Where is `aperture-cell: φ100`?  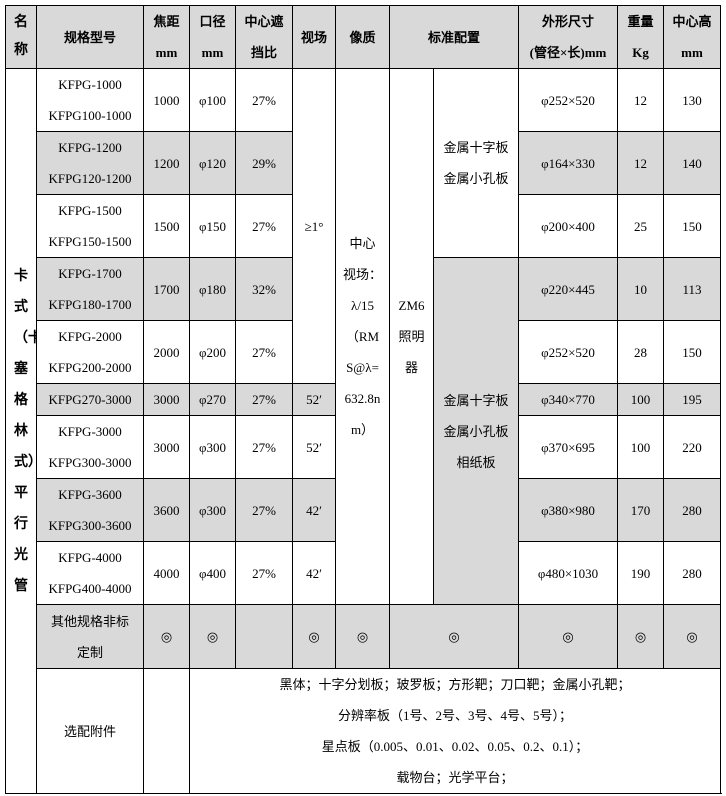
aperture-cell: φ100 is located at coordinates (212, 100).